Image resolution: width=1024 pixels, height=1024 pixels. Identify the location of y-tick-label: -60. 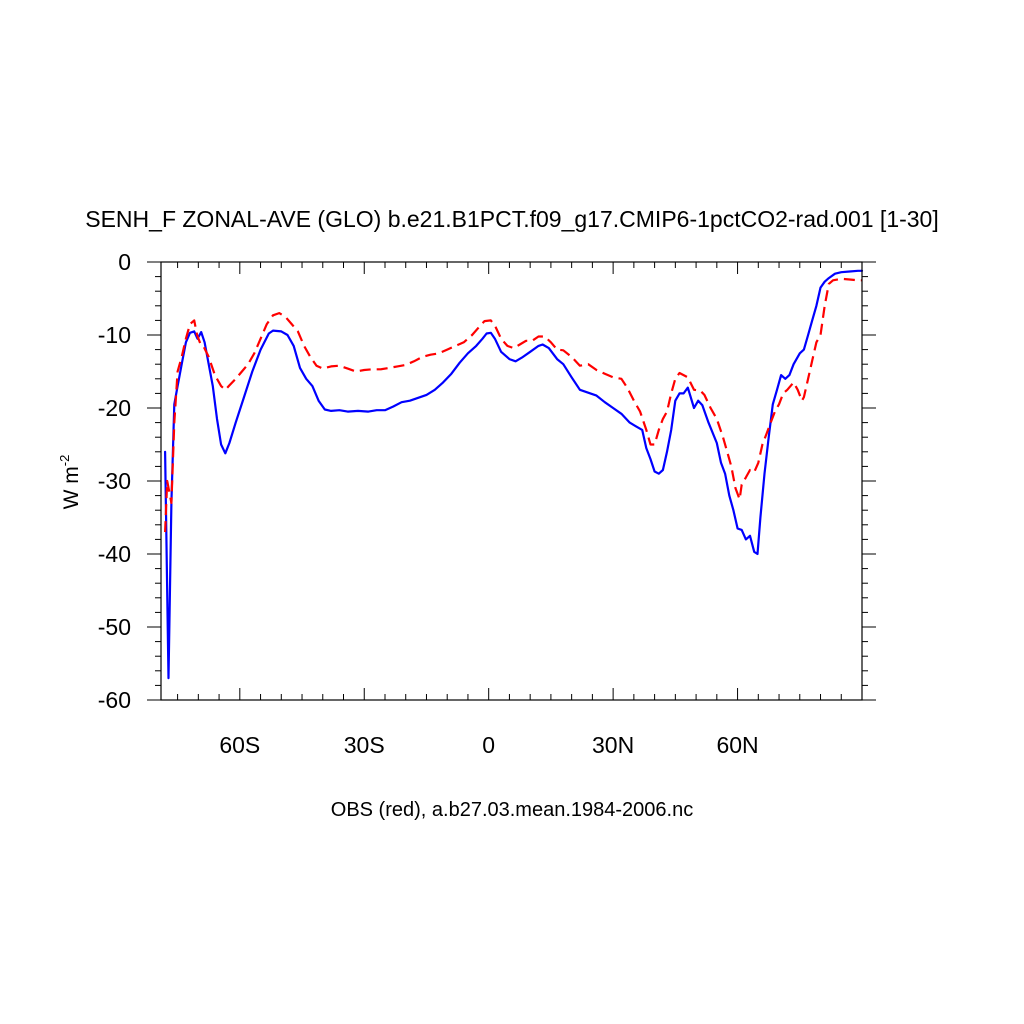
(114, 700).